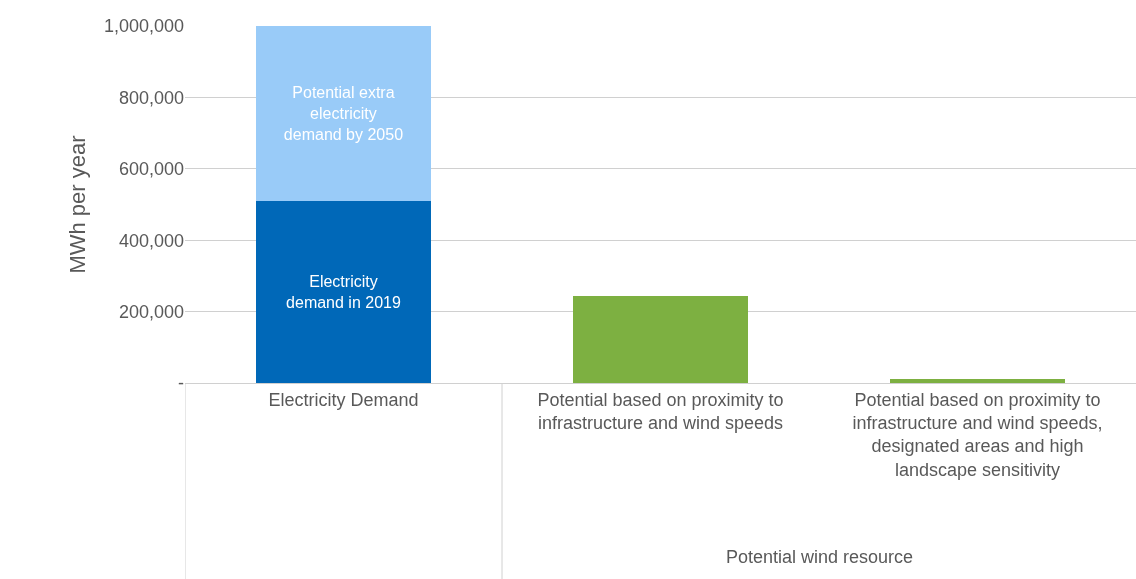 The image size is (1136, 579). I want to click on x-tick-label: Electricity Demand, so click(343, 399).